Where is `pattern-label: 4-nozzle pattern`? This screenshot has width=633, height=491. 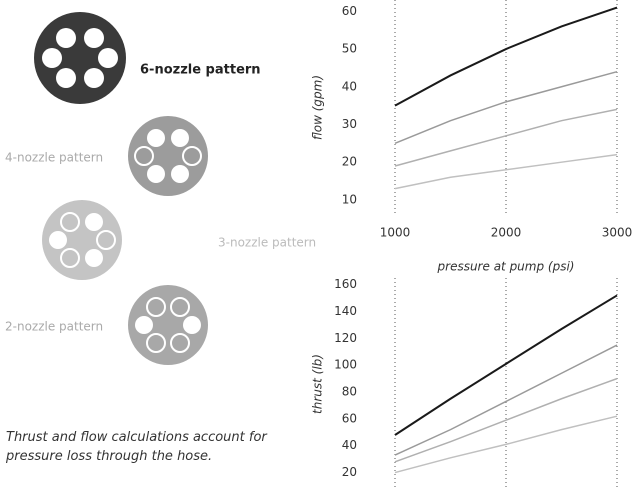
pattern-label: 4-nozzle pattern is located at coordinates (54, 158).